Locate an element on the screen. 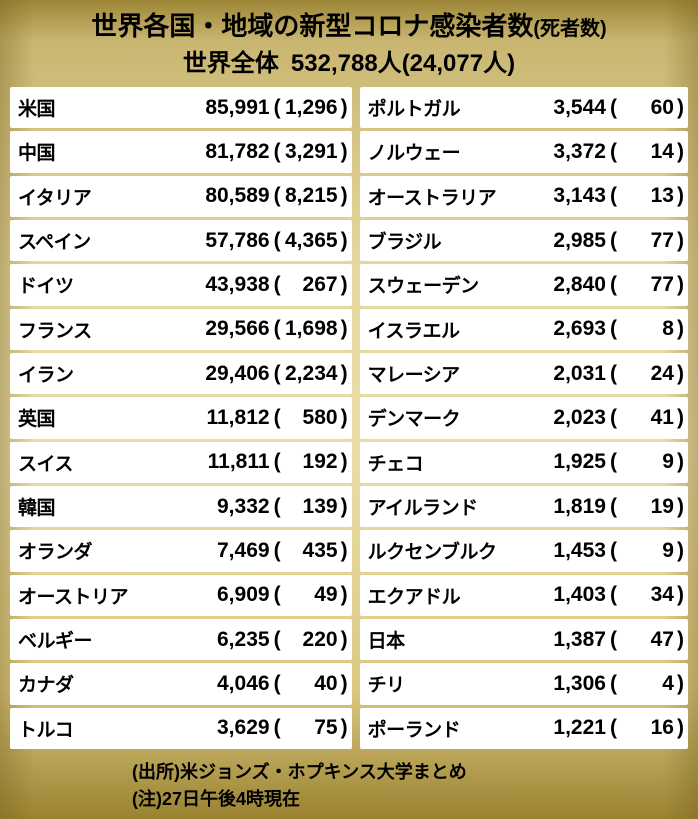 This screenshot has height=819, width=698. country-name: 日本 is located at coordinates (386, 642).